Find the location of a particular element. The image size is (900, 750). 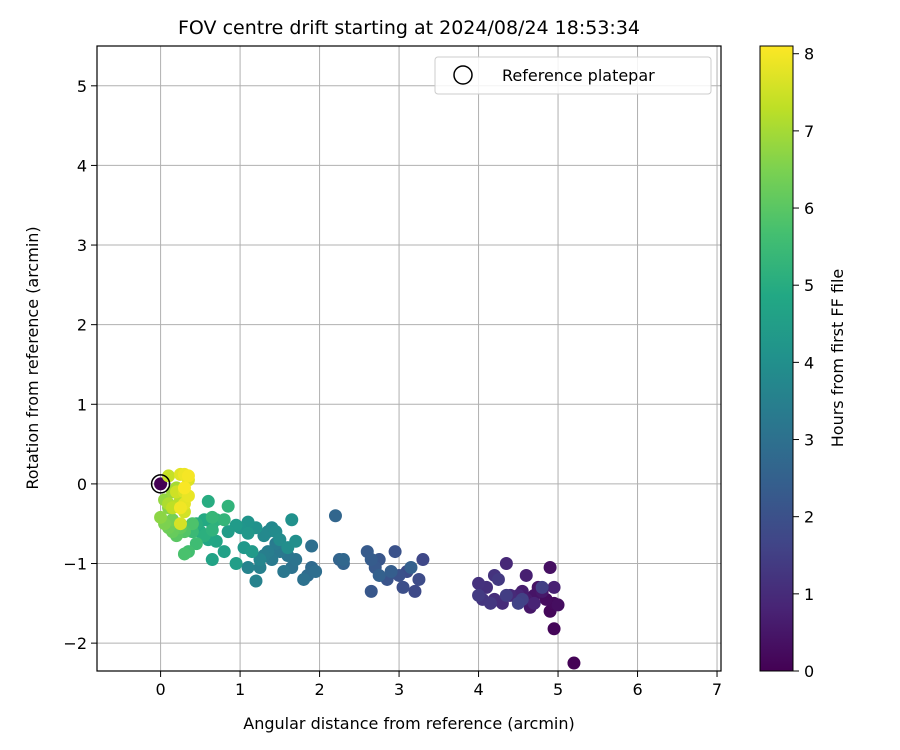

x-tick-label: 6 is located at coordinates (637, 689).